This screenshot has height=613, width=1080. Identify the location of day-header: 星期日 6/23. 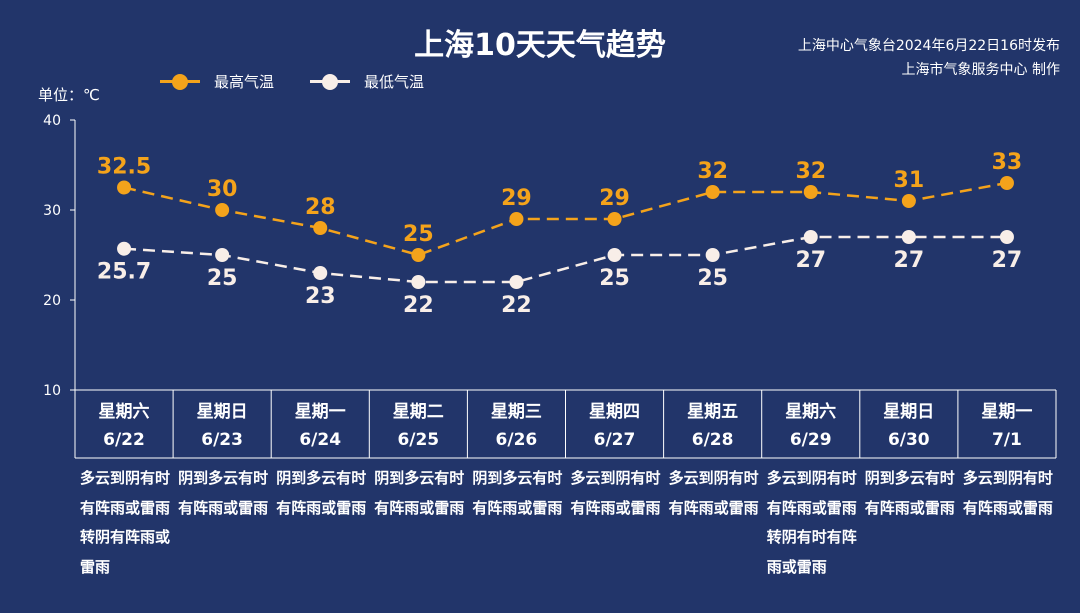
(222, 426).